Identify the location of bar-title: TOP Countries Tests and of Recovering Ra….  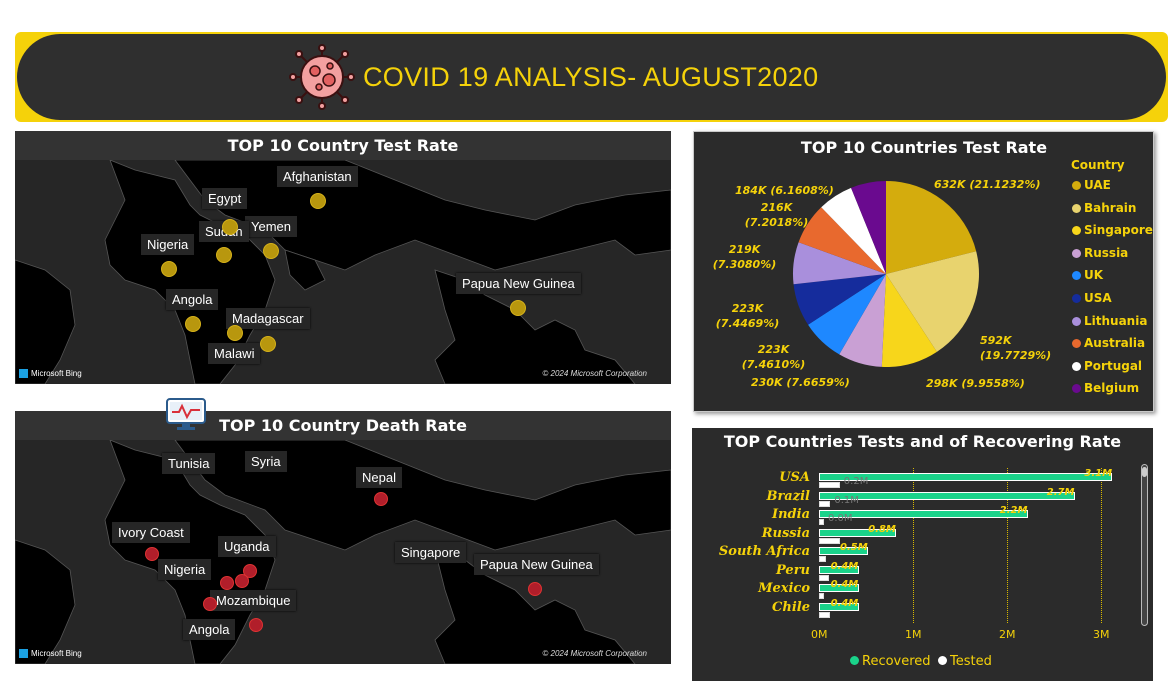
(922, 441).